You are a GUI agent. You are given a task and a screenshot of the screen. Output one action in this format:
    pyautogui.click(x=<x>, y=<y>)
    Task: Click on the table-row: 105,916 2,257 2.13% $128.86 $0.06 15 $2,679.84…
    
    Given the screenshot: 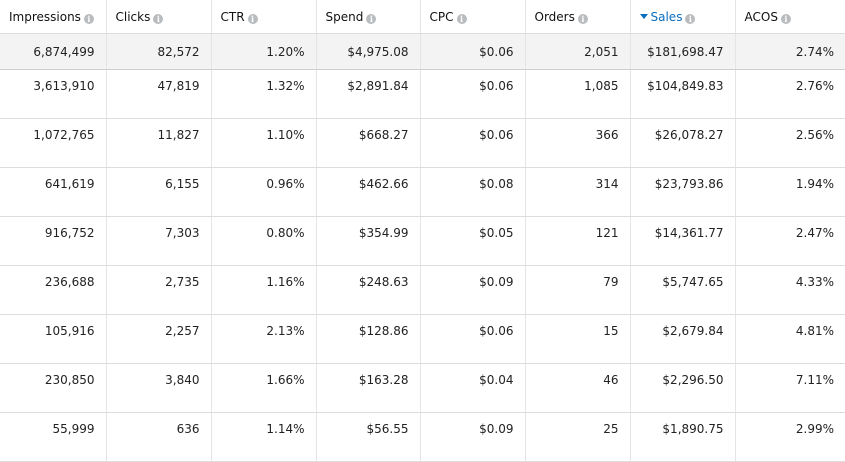 What is the action you would take?
    pyautogui.click(x=422, y=339)
    